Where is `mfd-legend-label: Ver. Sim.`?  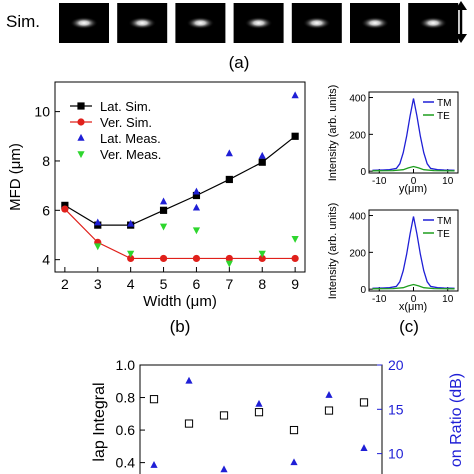 mfd-legend-label: Ver. Sim. is located at coordinates (126, 122).